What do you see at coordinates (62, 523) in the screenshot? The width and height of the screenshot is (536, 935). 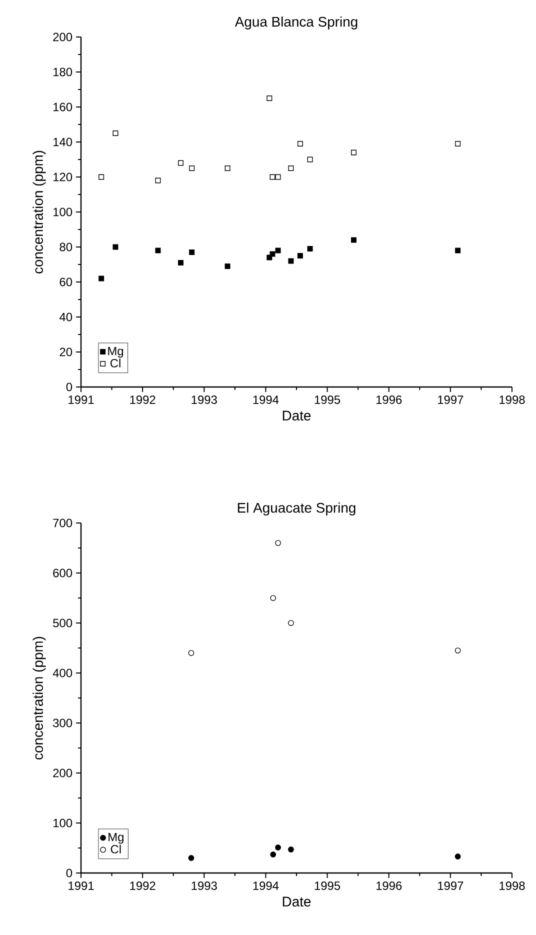 I see `y-tick-label: 700` at bounding box center [62, 523].